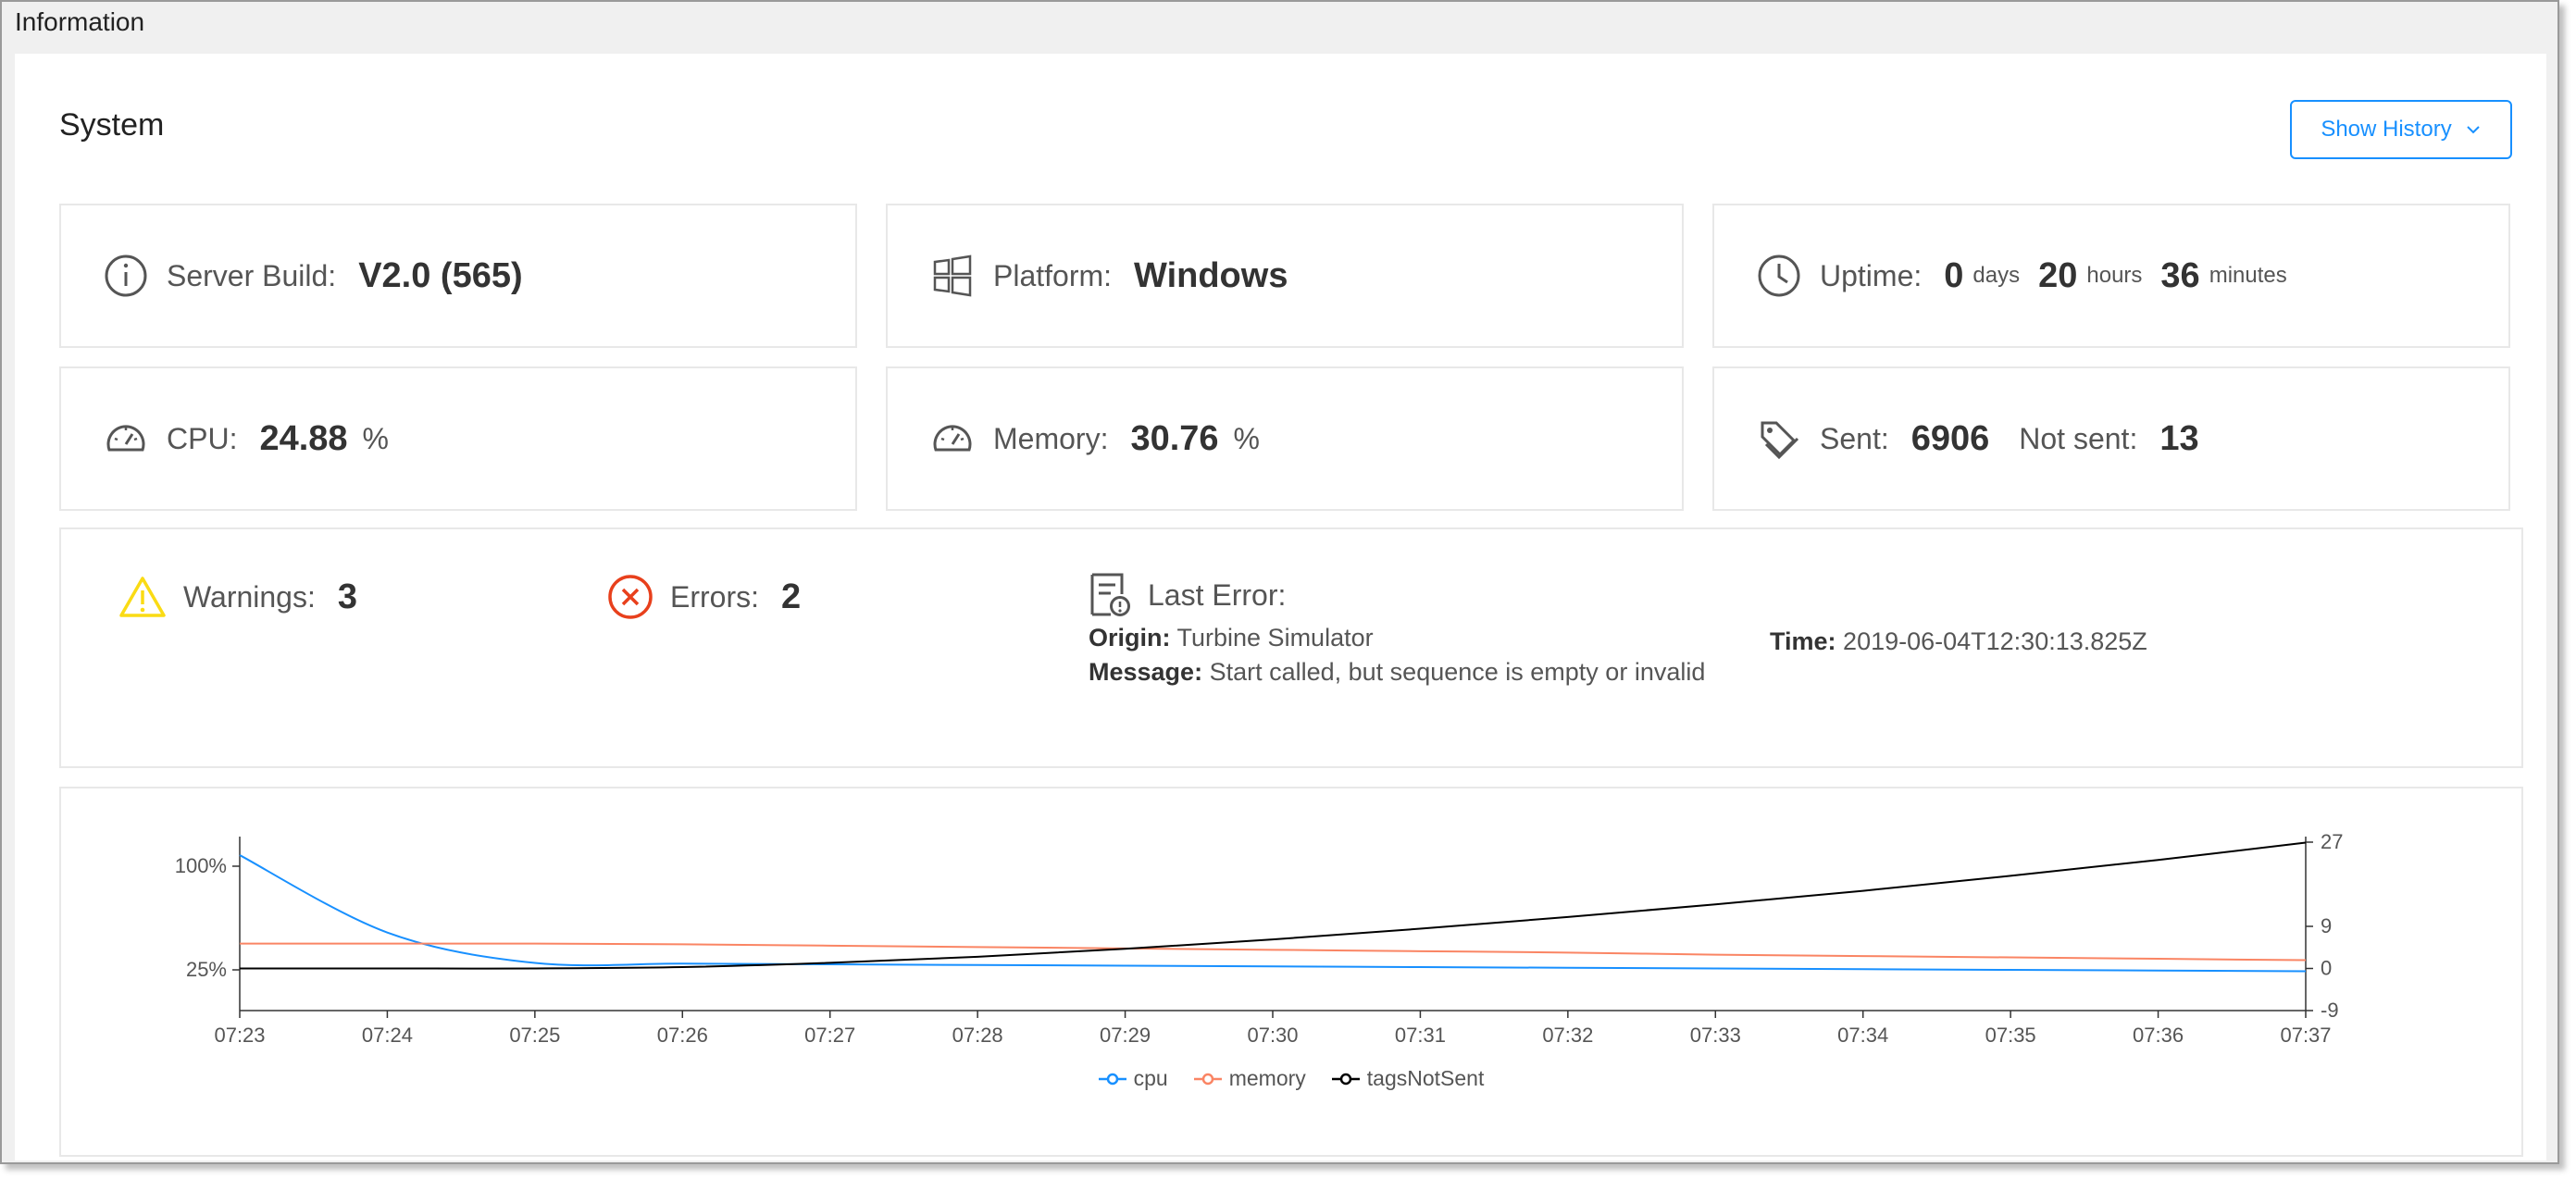 The height and width of the screenshot is (1179, 2576). Describe the element at coordinates (1130, 638) in the screenshot. I see `origin-label: Origin:` at that location.